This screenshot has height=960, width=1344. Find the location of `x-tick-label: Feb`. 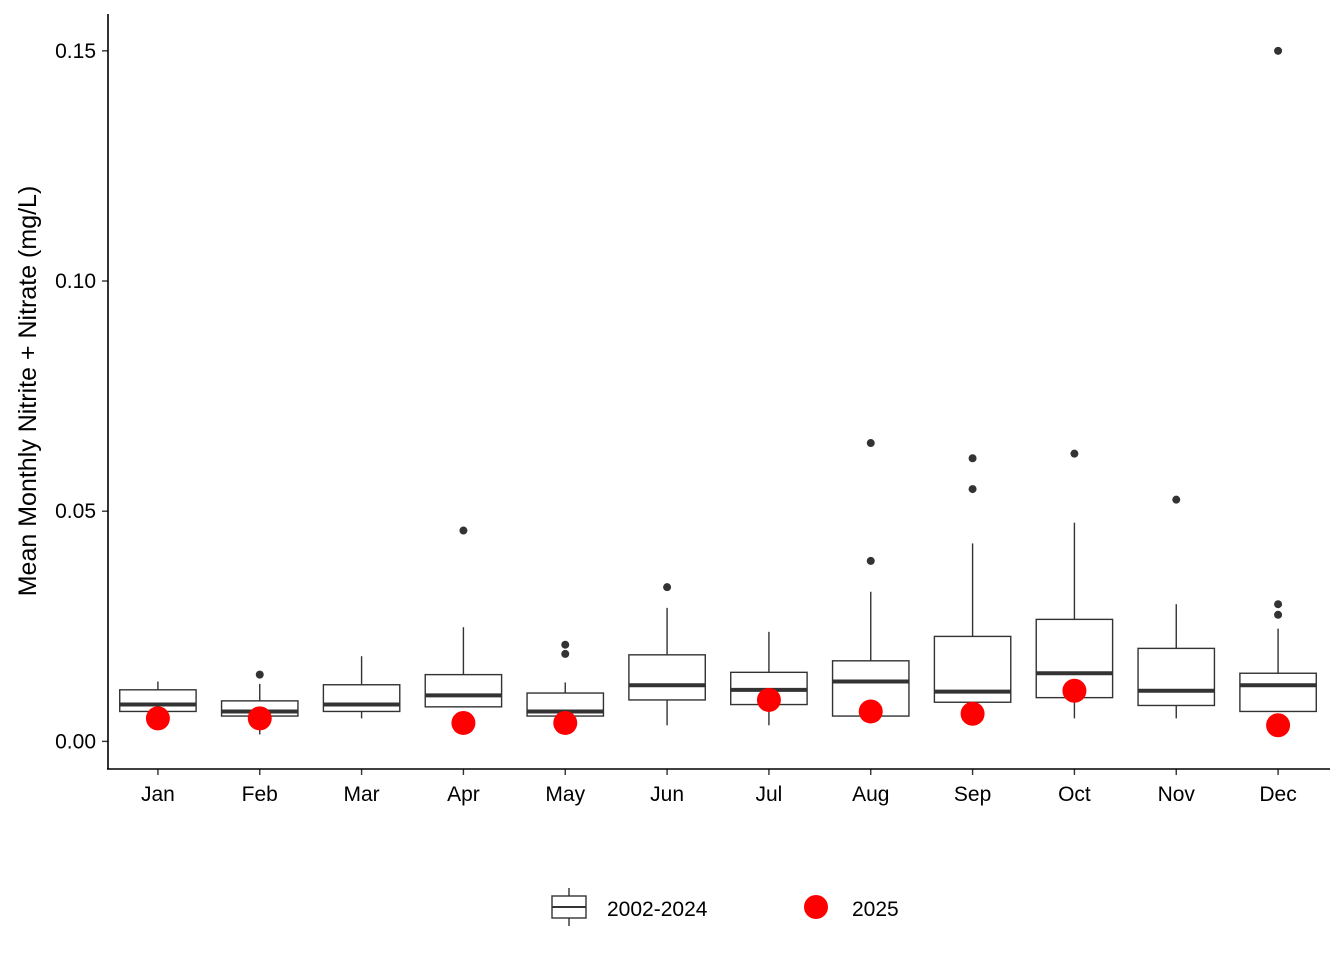

x-tick-label: Feb is located at coordinates (260, 794).